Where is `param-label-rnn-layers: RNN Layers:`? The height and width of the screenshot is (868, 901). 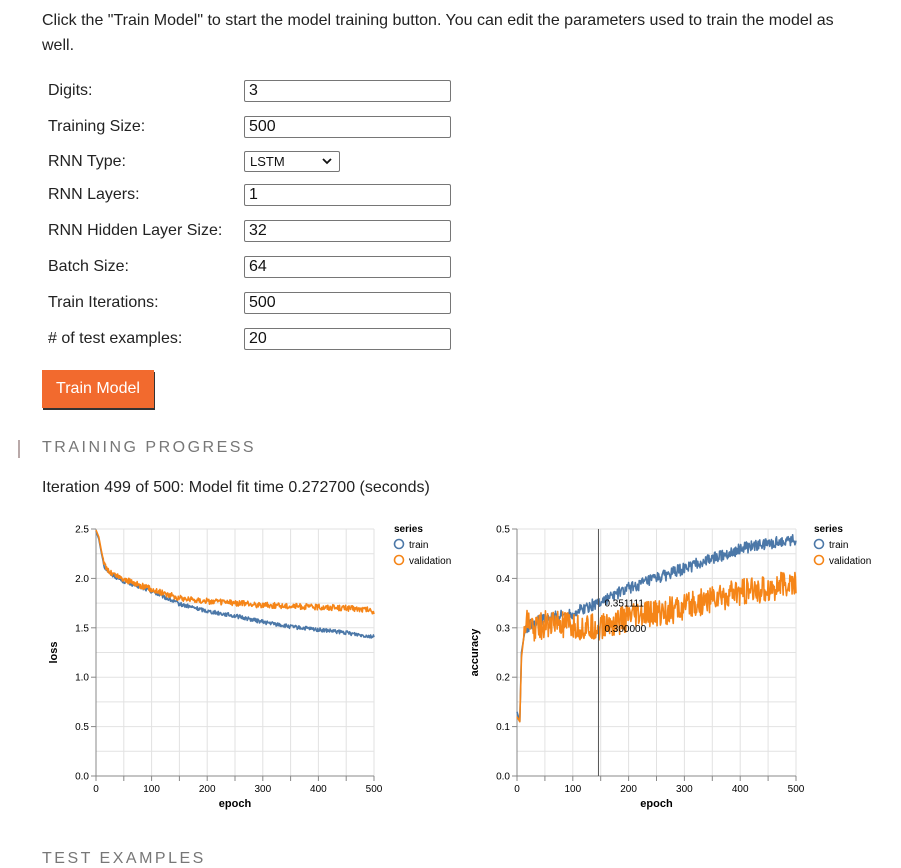
param-label-rnn-layers: RNN Layers: is located at coordinates (94, 194).